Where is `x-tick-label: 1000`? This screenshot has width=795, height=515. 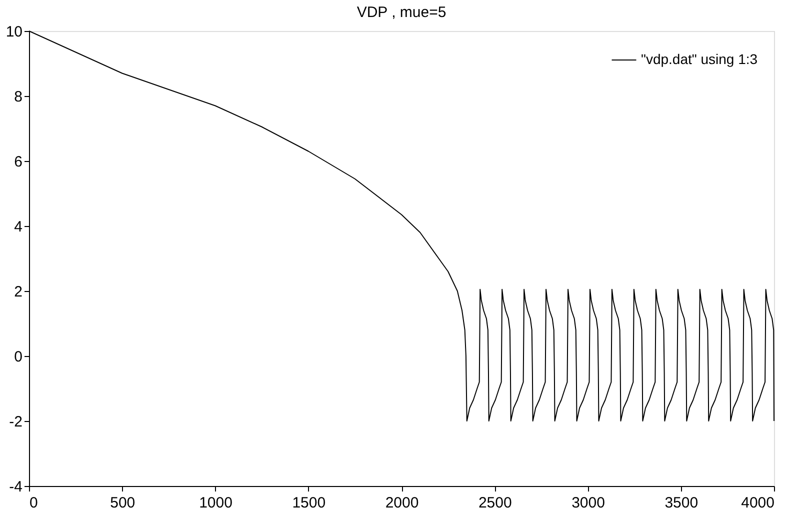 x-tick-label: 1000 is located at coordinates (215, 503).